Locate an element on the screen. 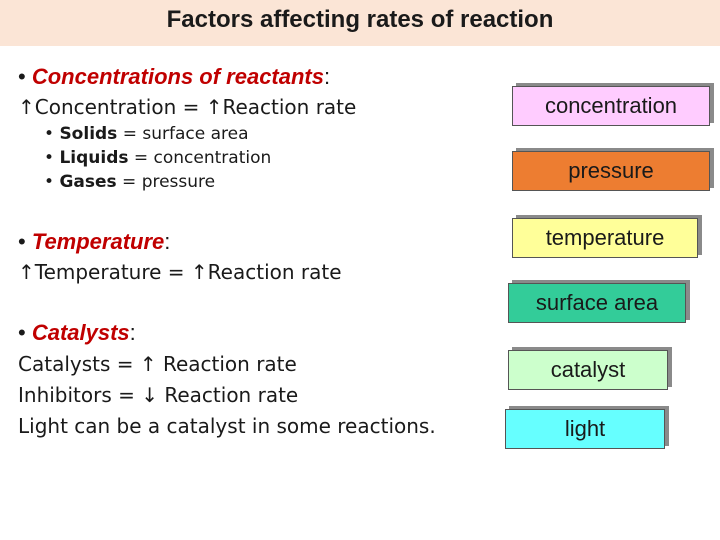  sub-item-rest: = pressure is located at coordinates (166, 182).